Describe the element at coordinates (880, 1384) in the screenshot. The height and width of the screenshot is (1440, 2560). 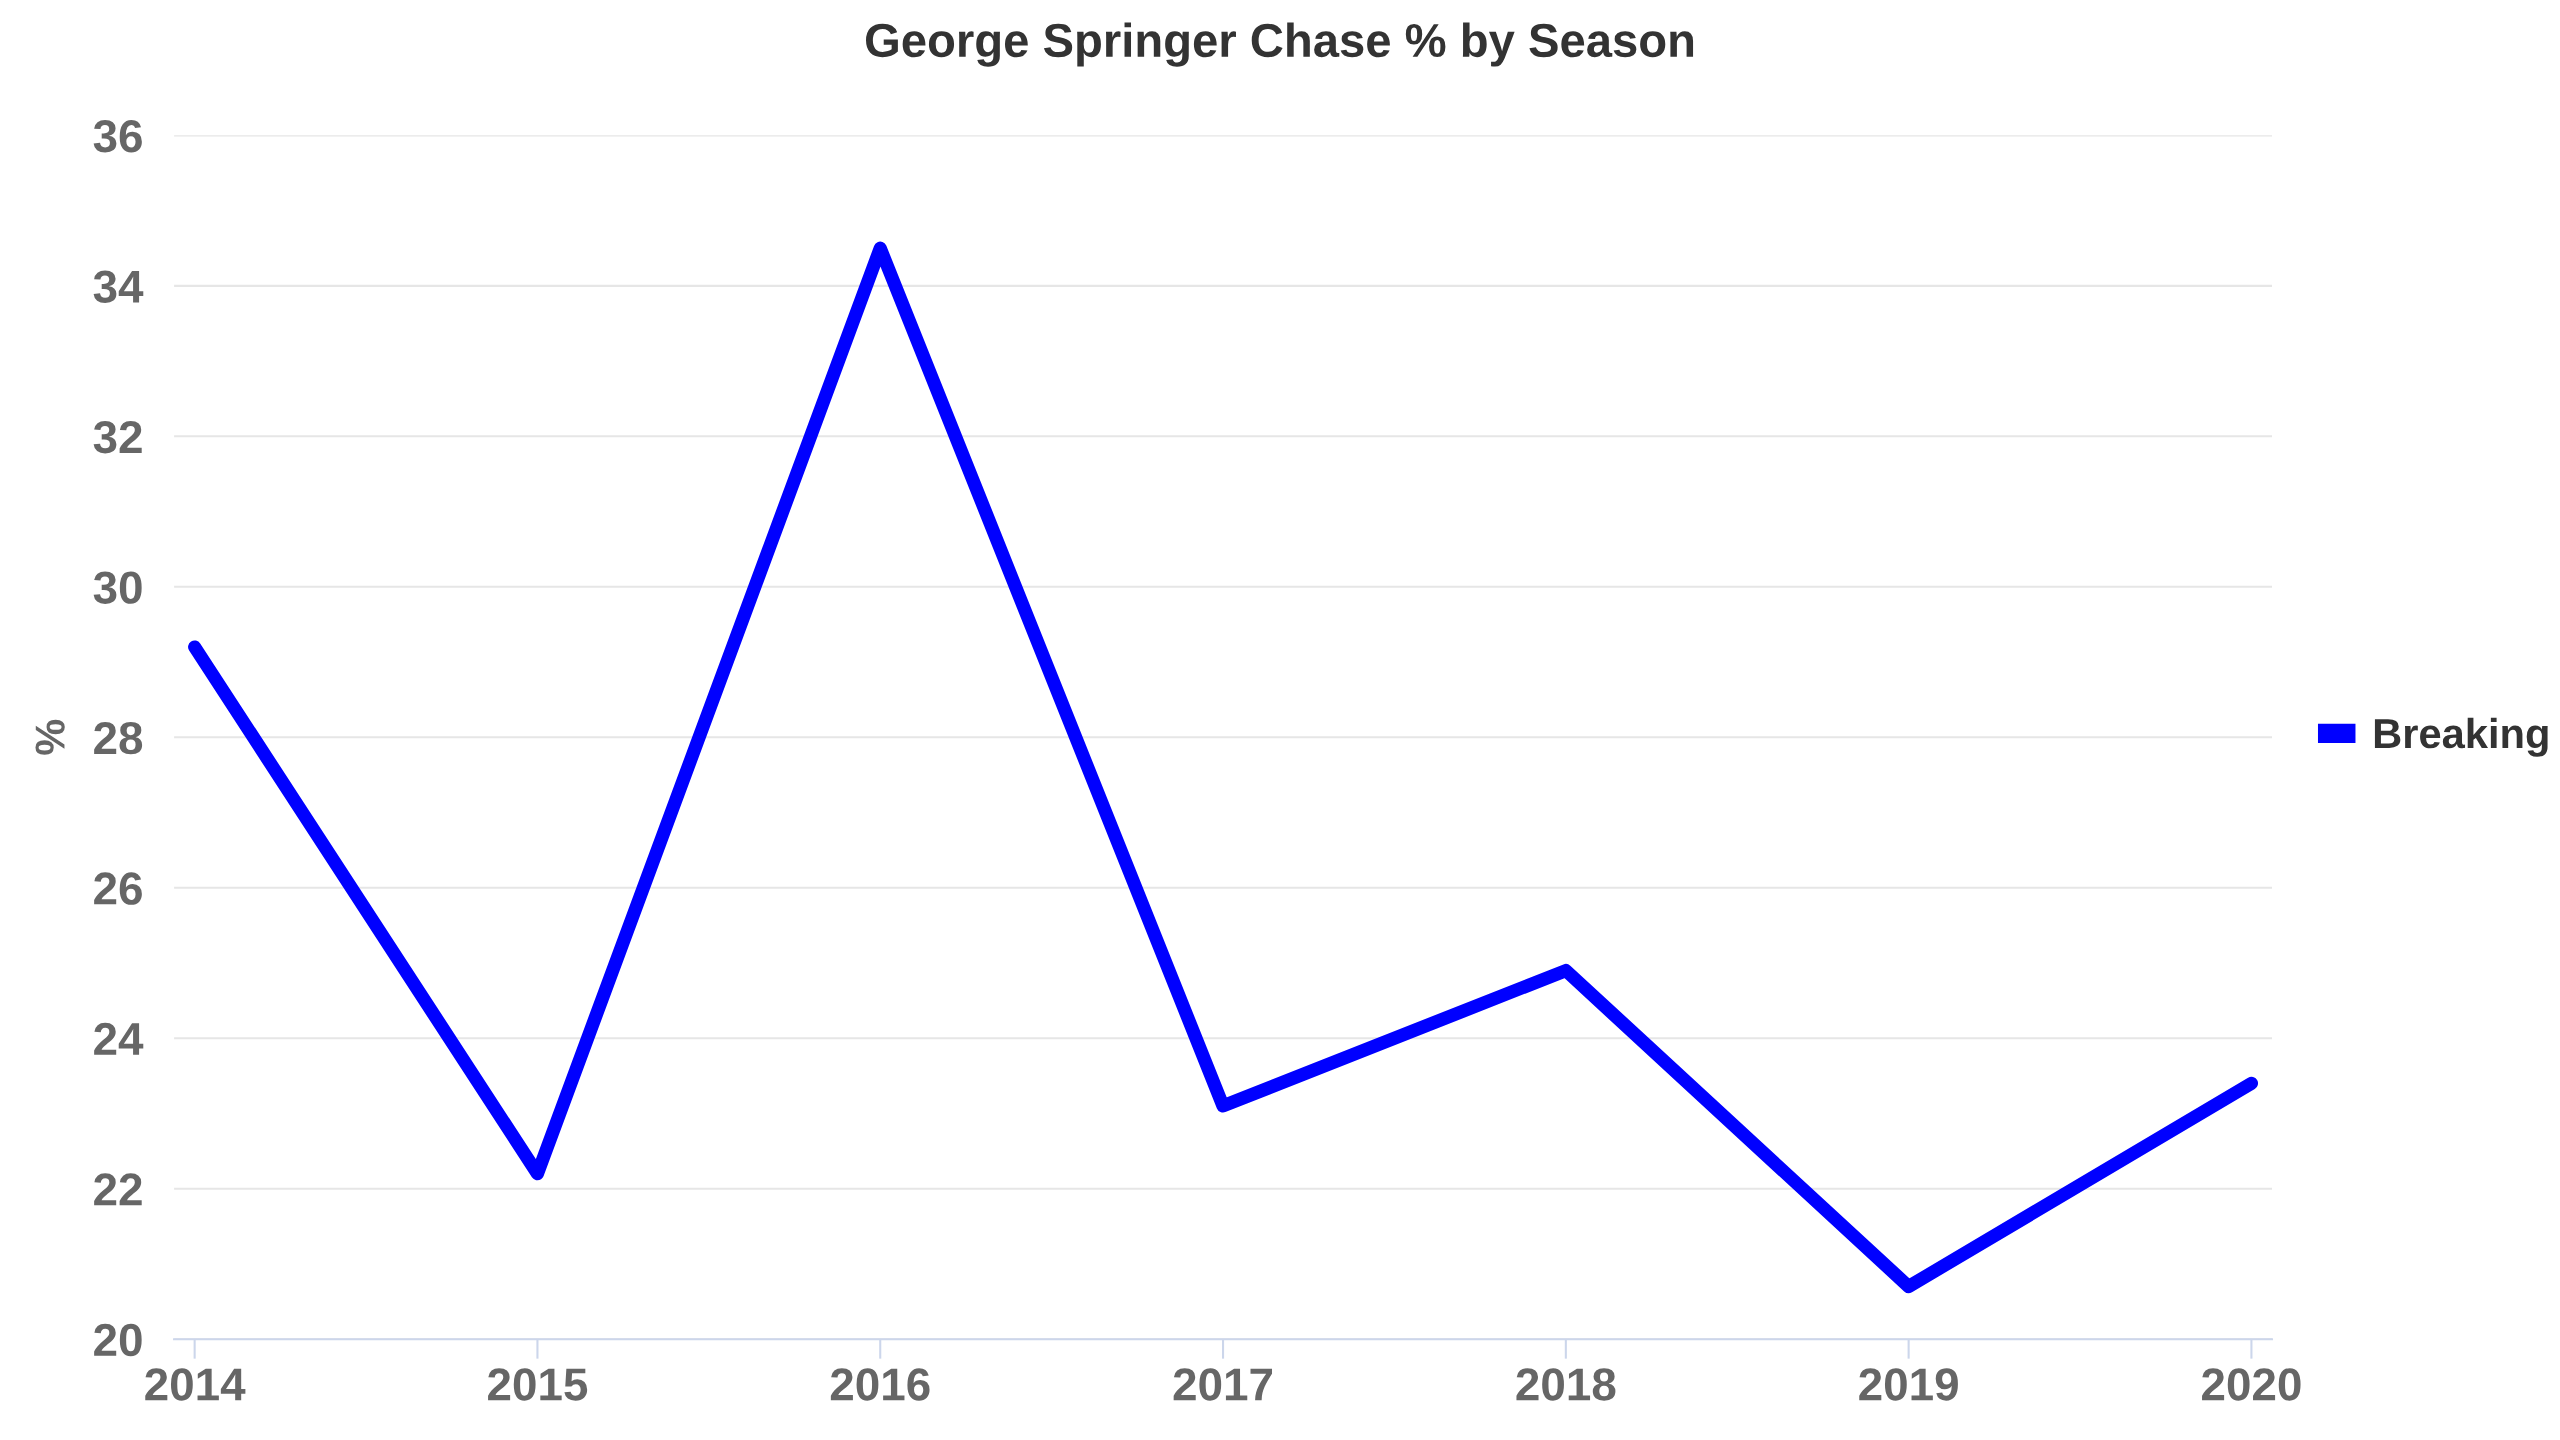
I see `x-tick-label: 2016` at that location.